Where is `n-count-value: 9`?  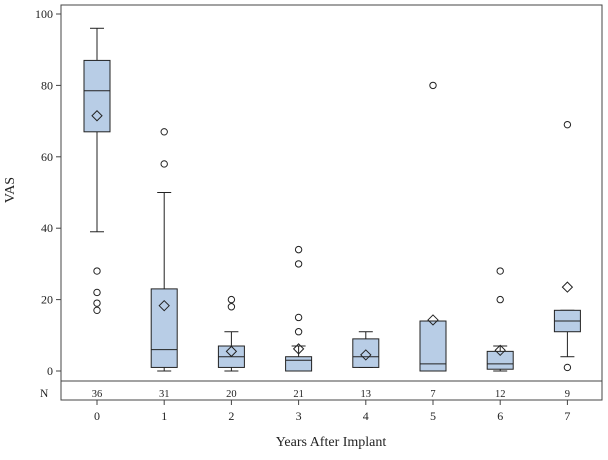
n-count-value: 9 is located at coordinates (567, 394).